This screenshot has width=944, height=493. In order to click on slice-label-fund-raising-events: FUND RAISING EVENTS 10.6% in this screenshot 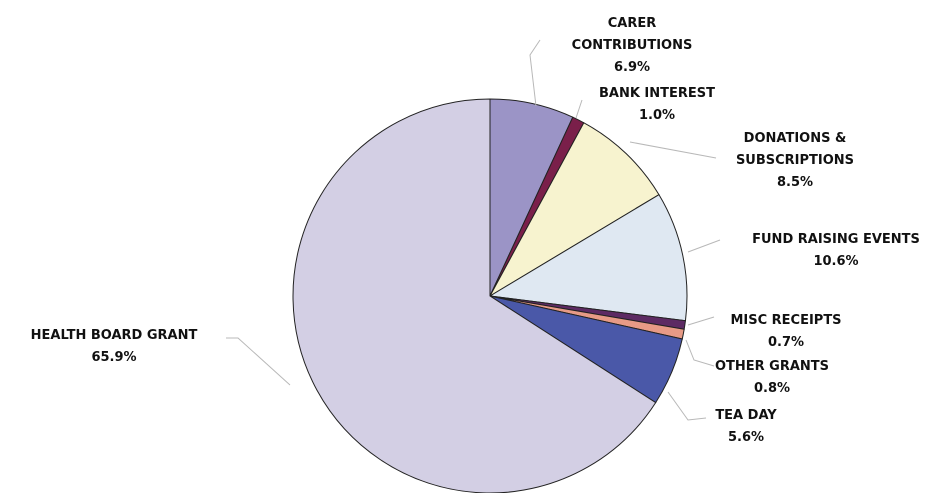, I will do `click(836, 250)`.